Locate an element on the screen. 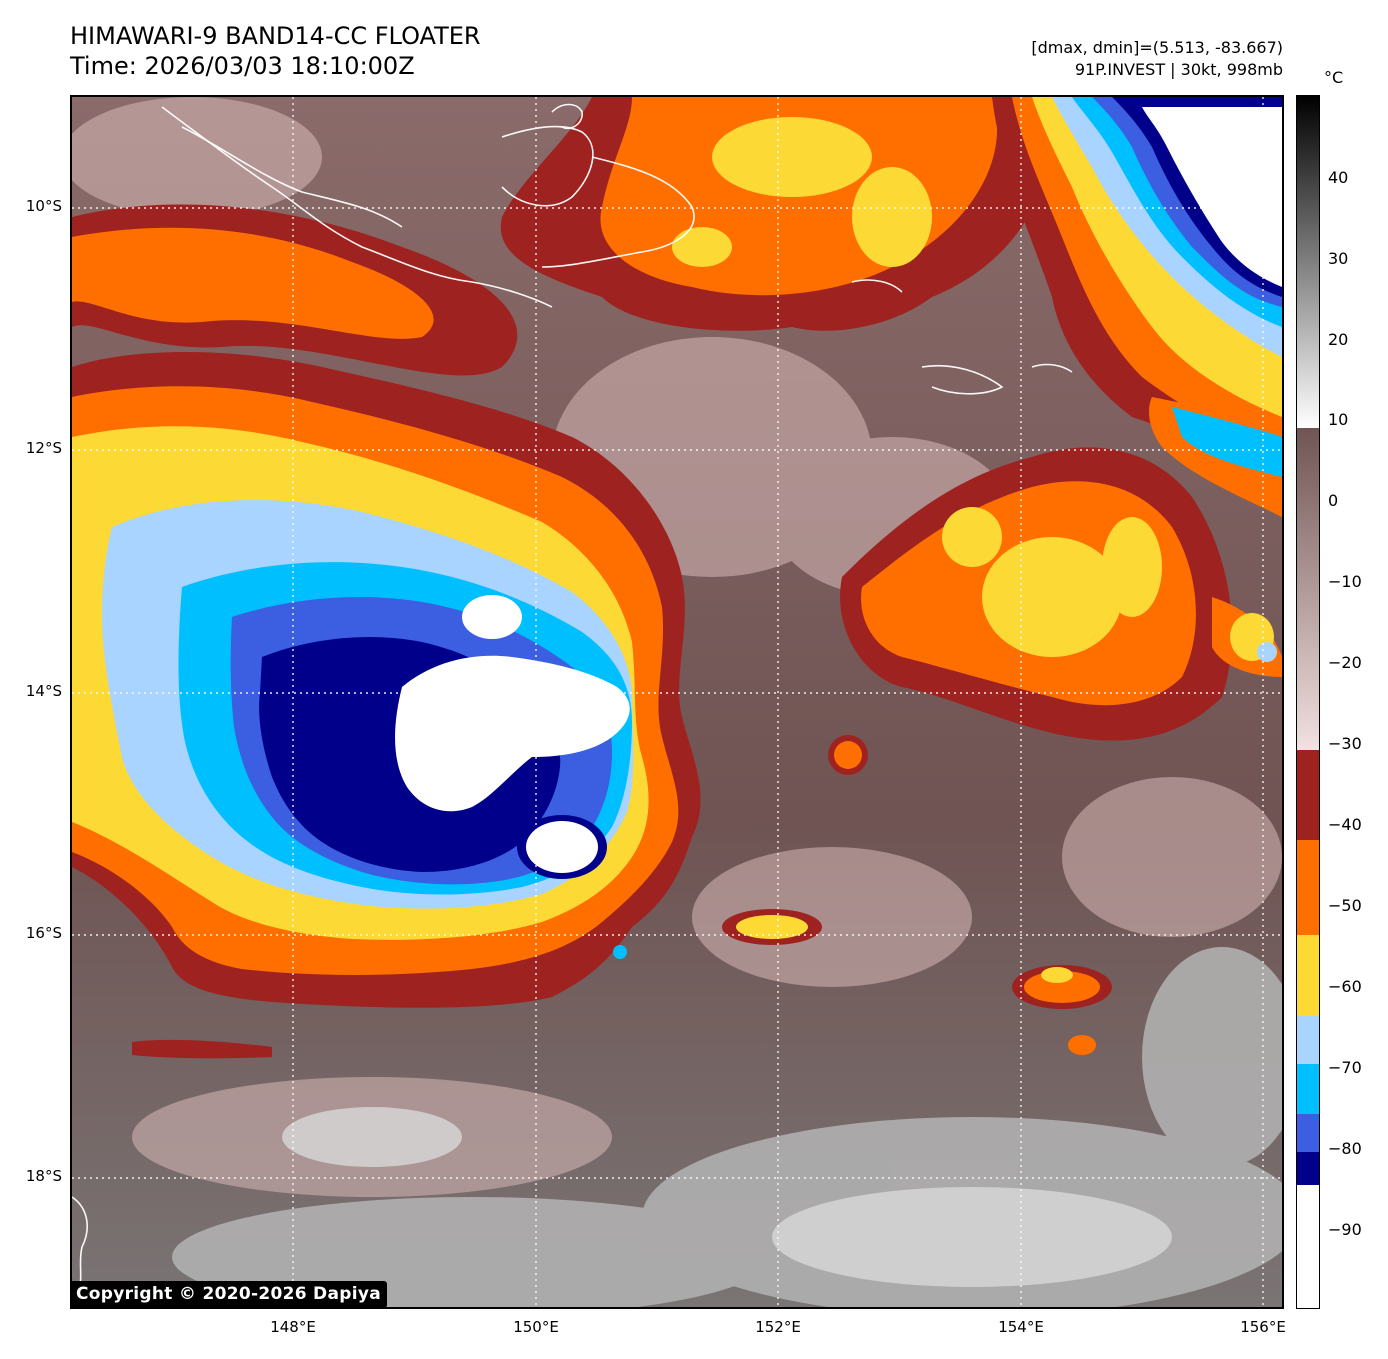  lon-label-154e: 154°E is located at coordinates (1021, 1327).